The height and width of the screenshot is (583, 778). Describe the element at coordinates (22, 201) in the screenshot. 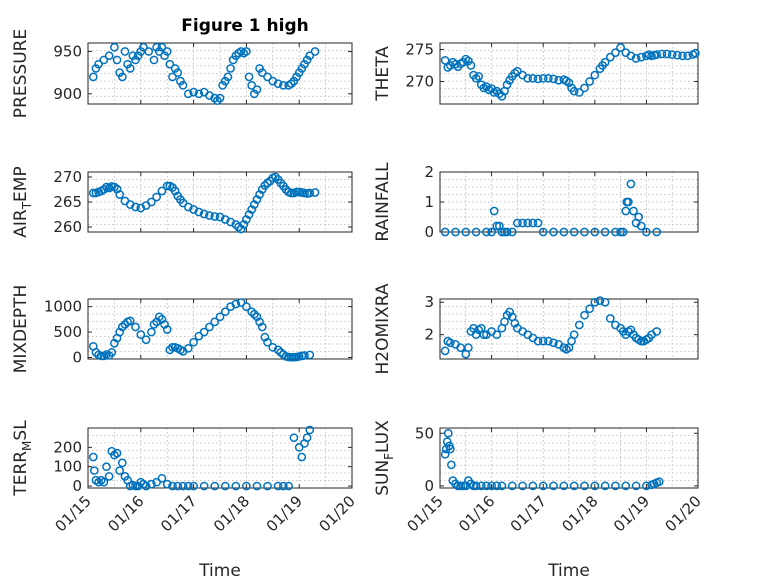

I see `ylabel: AIRTEMP` at that location.